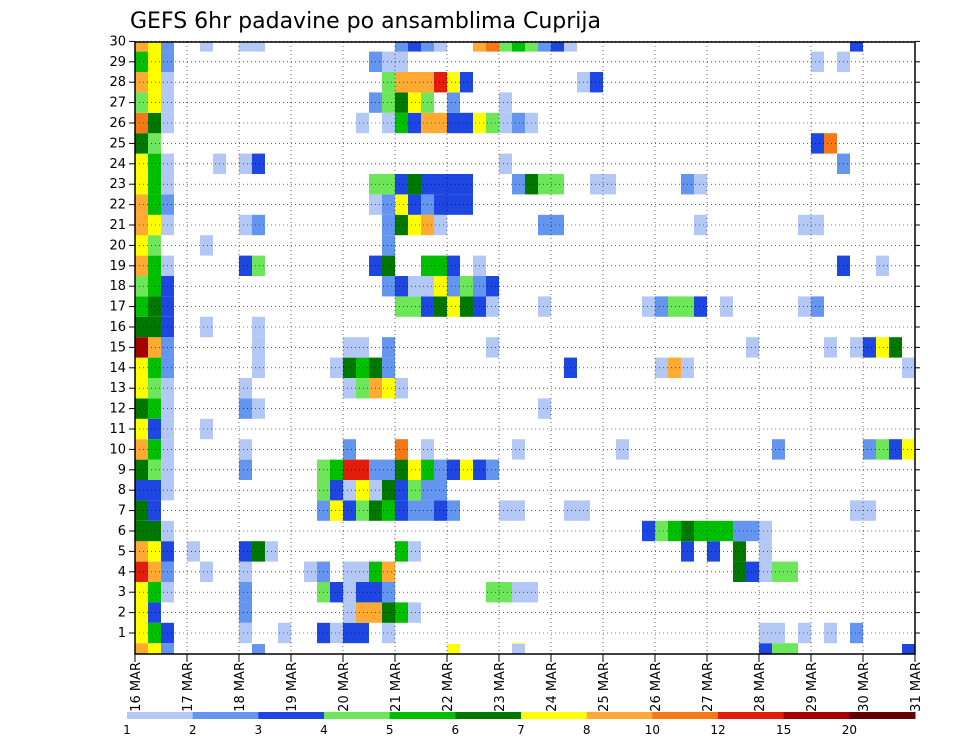  What do you see at coordinates (122, 551) in the screenshot?
I see `y-tick-label: 5` at bounding box center [122, 551].